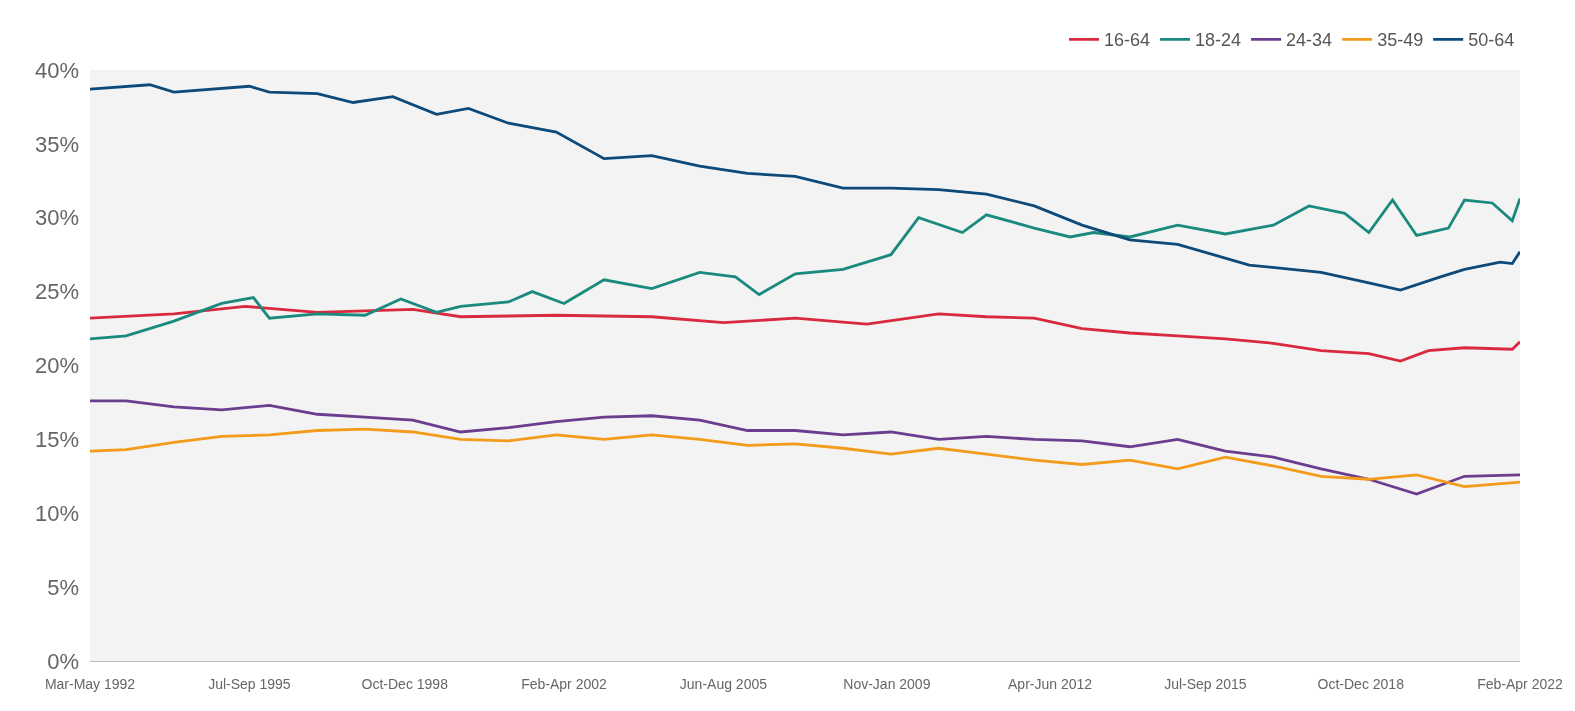 The width and height of the screenshot is (1575, 711). What do you see at coordinates (63, 661) in the screenshot?
I see `y-tick-label: 0%` at bounding box center [63, 661].